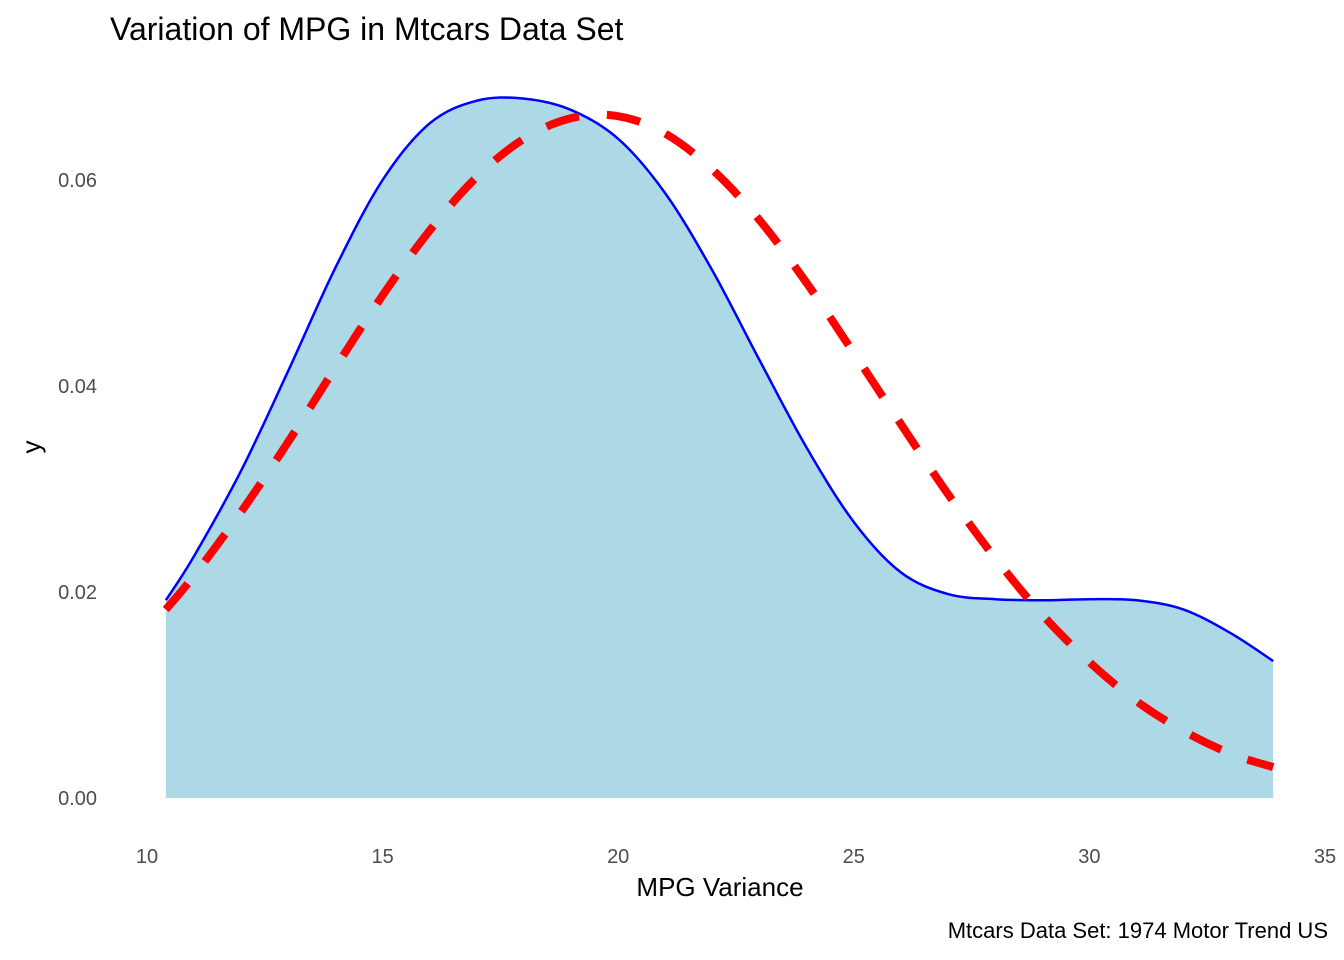 This screenshot has height=960, width=1344. I want to click on x-tick-label: 25, so click(854, 857).